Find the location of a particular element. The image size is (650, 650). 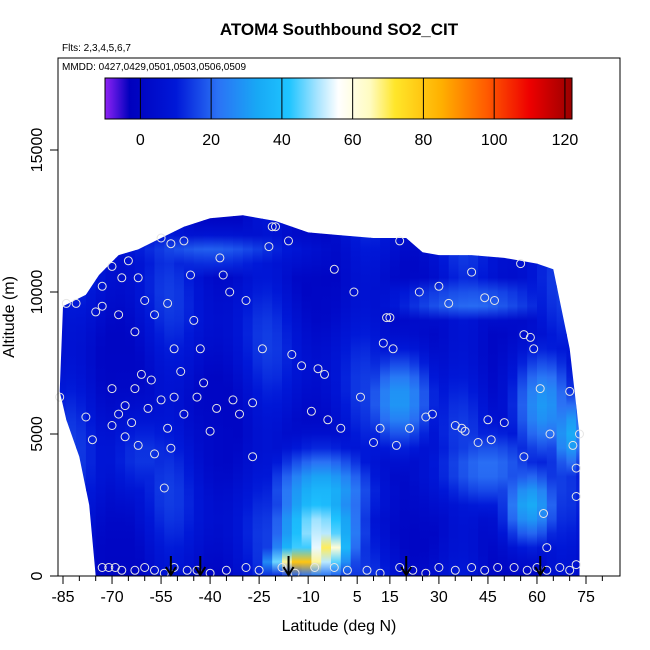

x-tick-label: 75 is located at coordinates (586, 597).